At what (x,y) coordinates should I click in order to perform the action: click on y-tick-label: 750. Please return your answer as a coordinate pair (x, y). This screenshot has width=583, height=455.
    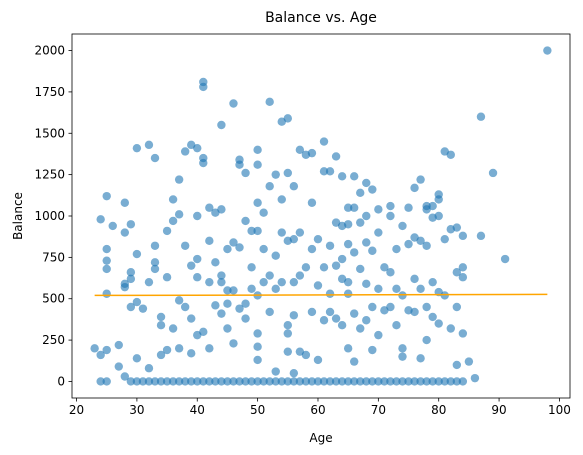
    Looking at the image, I should click on (53, 257).